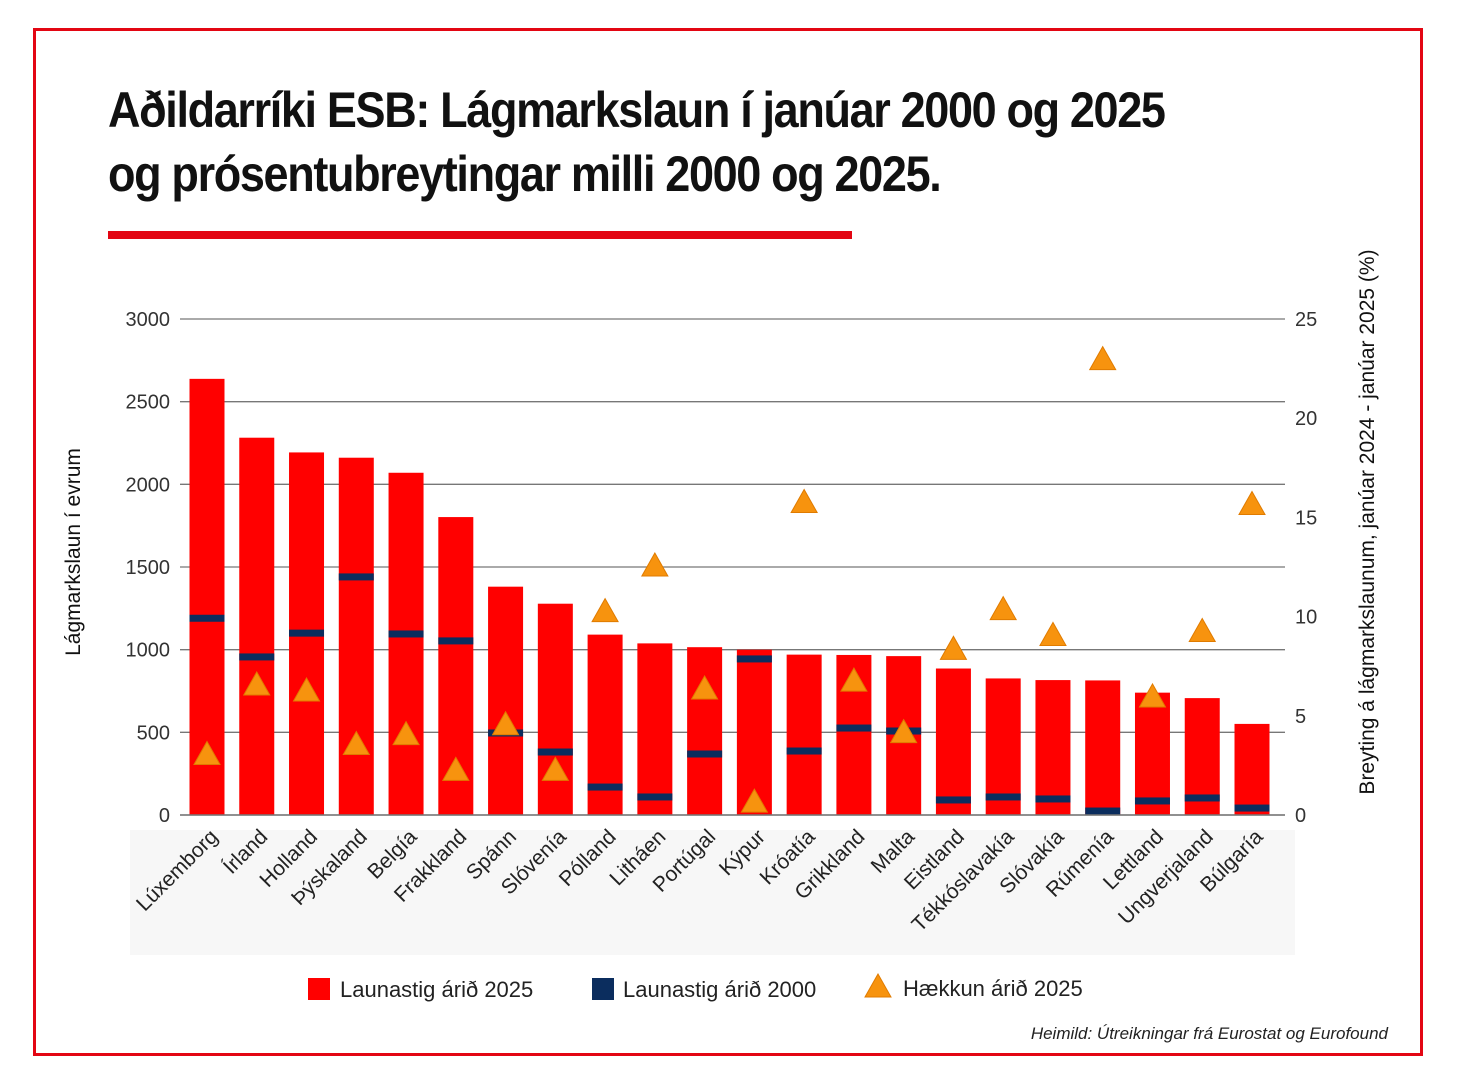 This screenshot has height=1080, width=1461. Describe the element at coordinates (164, 816) in the screenshot. I see `y-tick-label: 0` at that location.